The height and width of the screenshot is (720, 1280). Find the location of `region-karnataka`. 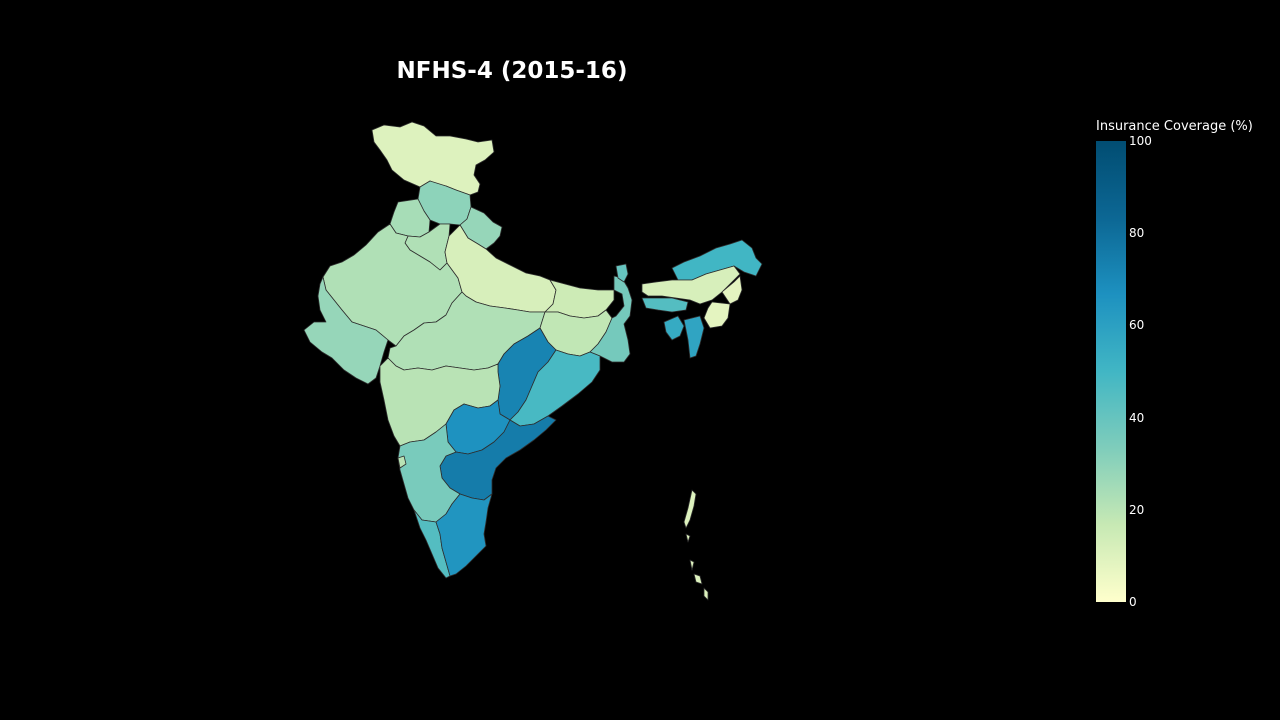

region-karnataka is located at coordinates (429, 473).